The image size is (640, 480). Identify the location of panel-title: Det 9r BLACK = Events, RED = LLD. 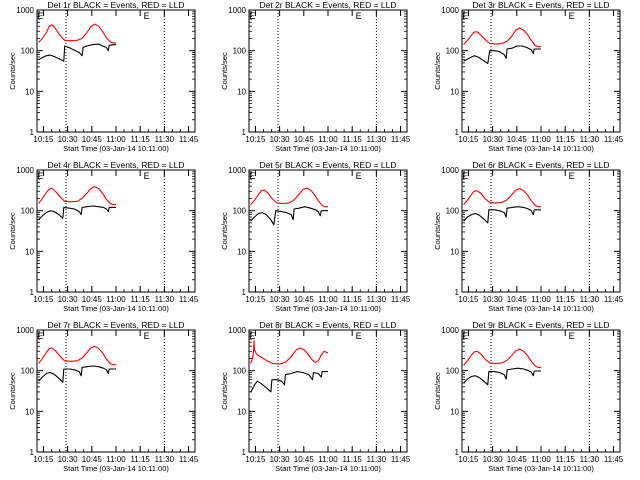
(540, 325).